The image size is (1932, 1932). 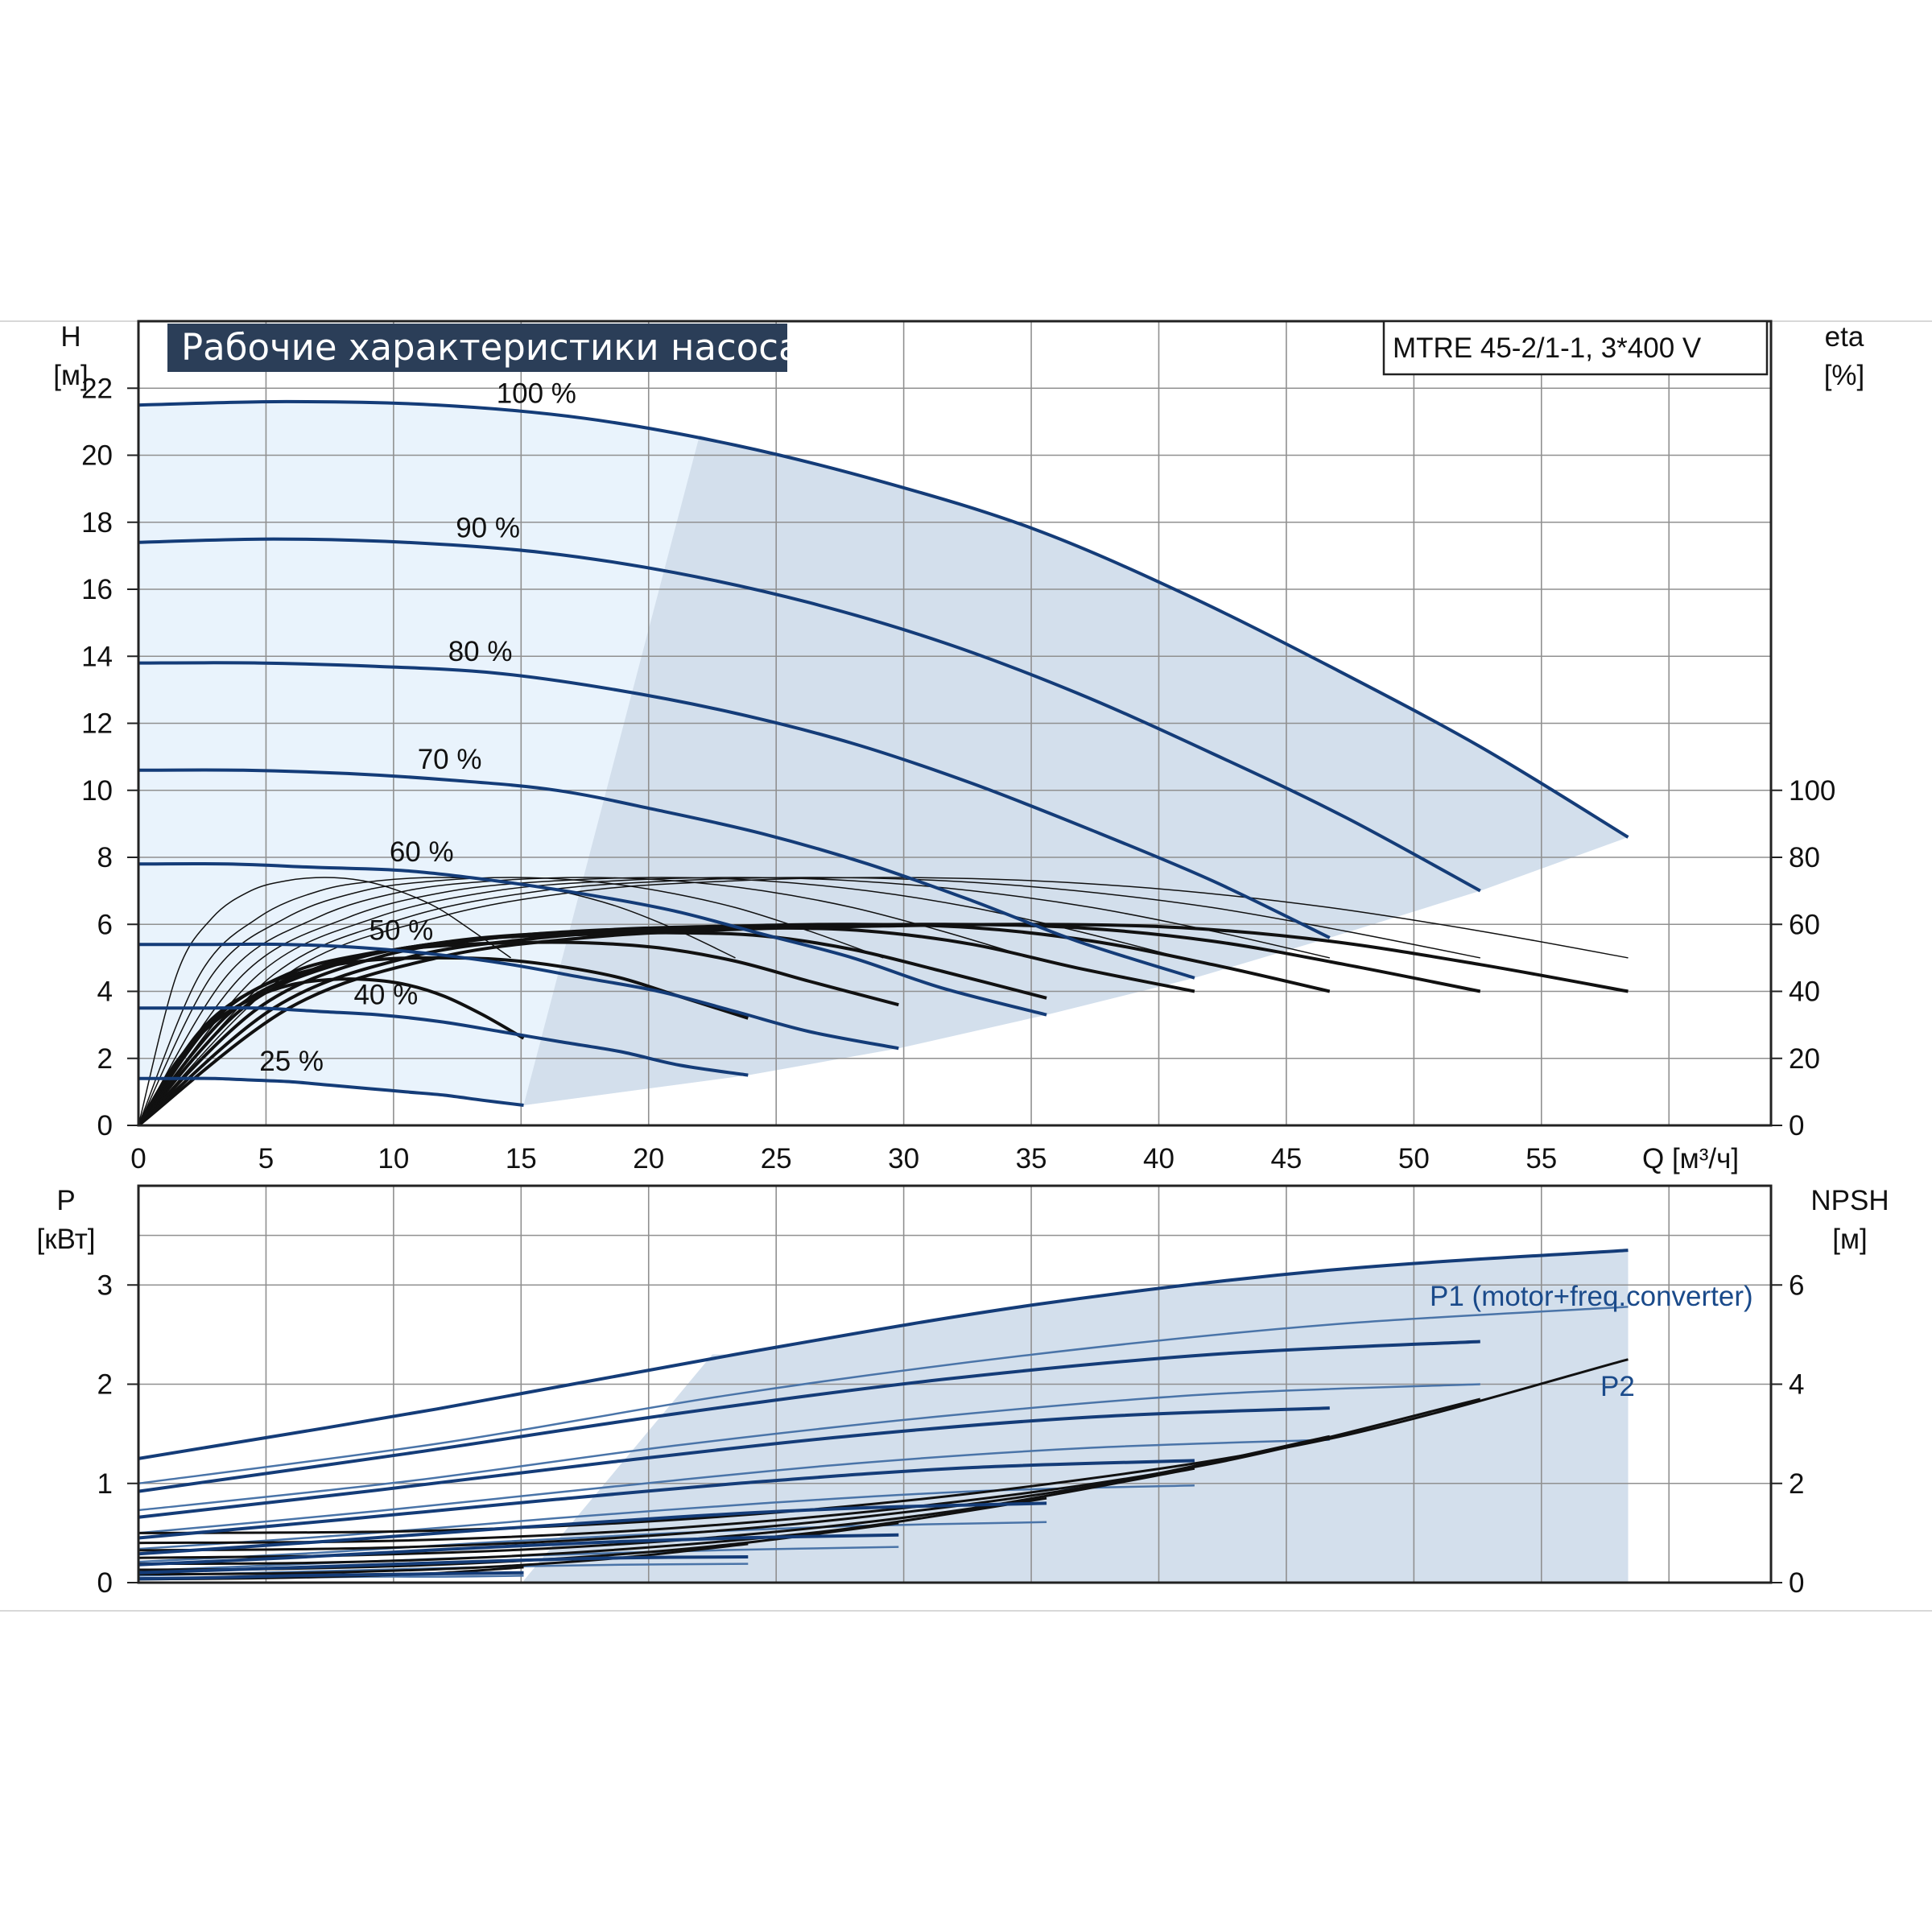 I want to click on npsh-axis-unit: [м], so click(x=1850, y=1239).